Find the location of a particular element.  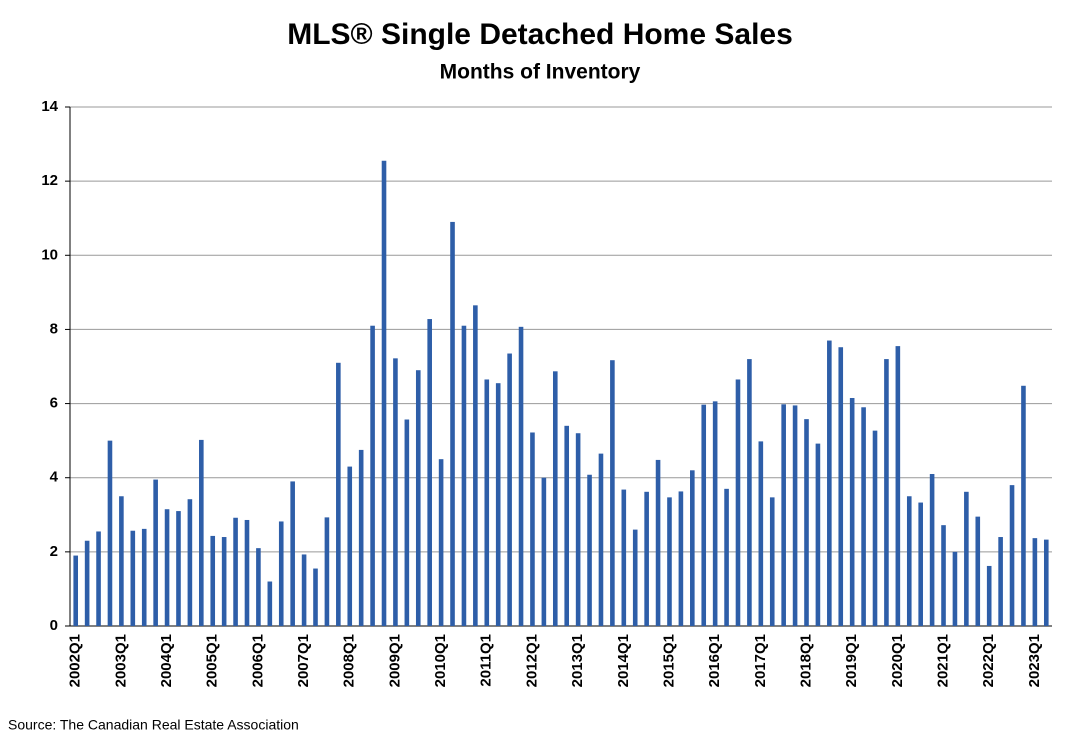

x-tick-label: 2010Q1 is located at coordinates (440, 660).